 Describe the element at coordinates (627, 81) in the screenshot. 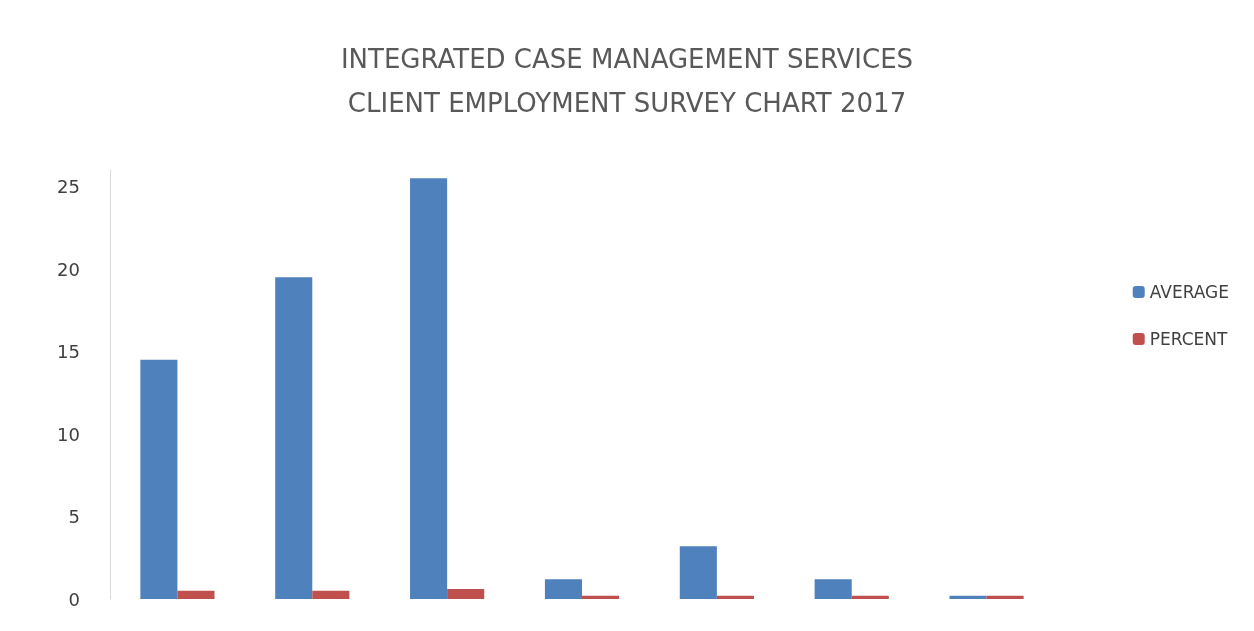

I see `chart-title: INTEGRATED CASE MANAGEMENT SERVICES CLIENT EMPLOYMENT SURVEY CHART 2017` at that location.